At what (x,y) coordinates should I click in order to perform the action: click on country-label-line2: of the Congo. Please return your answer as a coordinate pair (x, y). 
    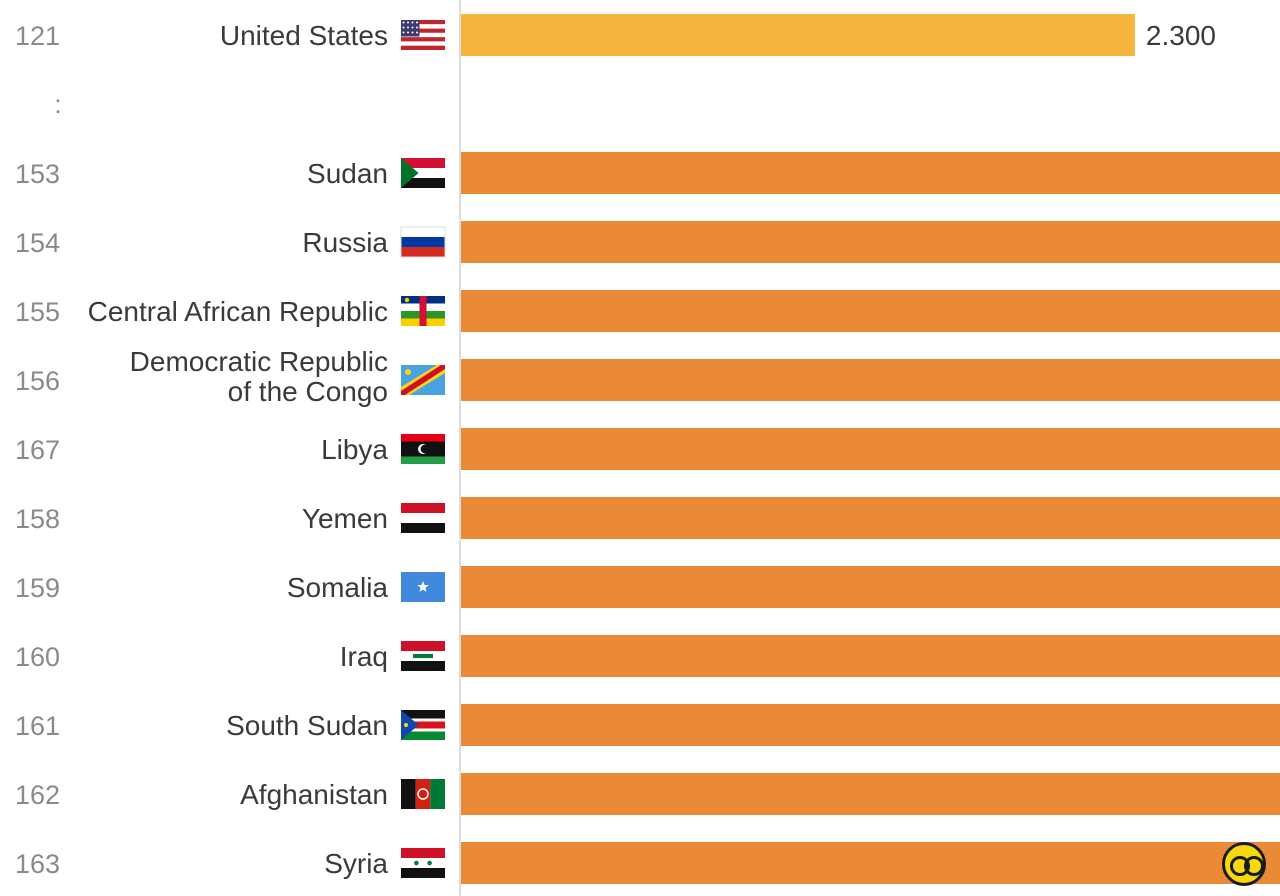
    Looking at the image, I should click on (308, 391).